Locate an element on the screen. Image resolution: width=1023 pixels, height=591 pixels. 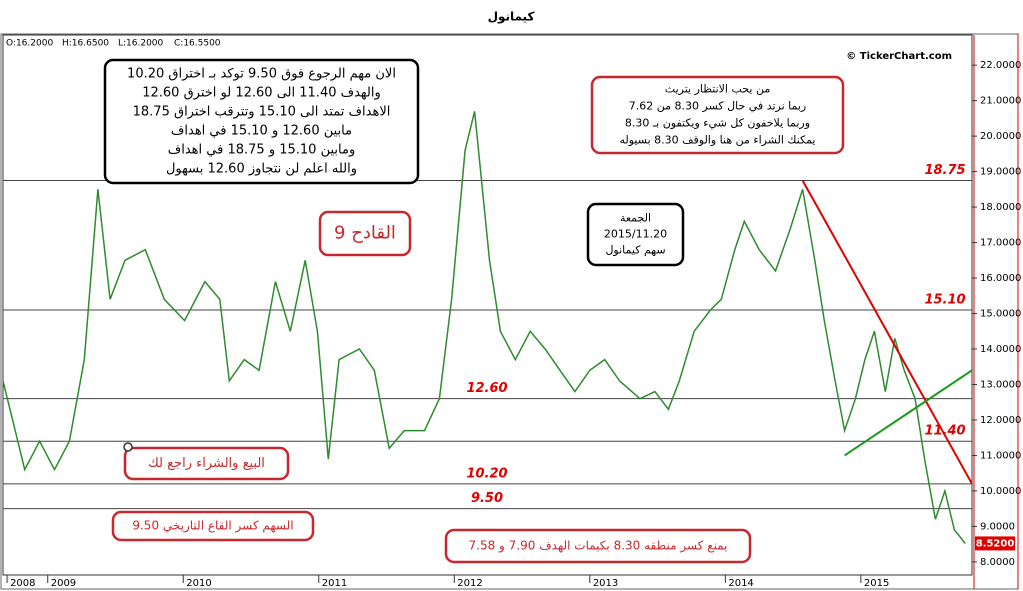
y-tick-label: 19.0000 is located at coordinates (1000, 172).